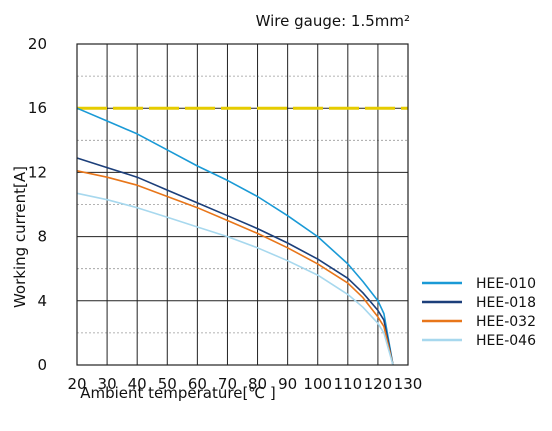 This screenshot has width=552, height=431. What do you see at coordinates (37, 108) in the screenshot?
I see `y-tick-label: 16` at bounding box center [37, 108].